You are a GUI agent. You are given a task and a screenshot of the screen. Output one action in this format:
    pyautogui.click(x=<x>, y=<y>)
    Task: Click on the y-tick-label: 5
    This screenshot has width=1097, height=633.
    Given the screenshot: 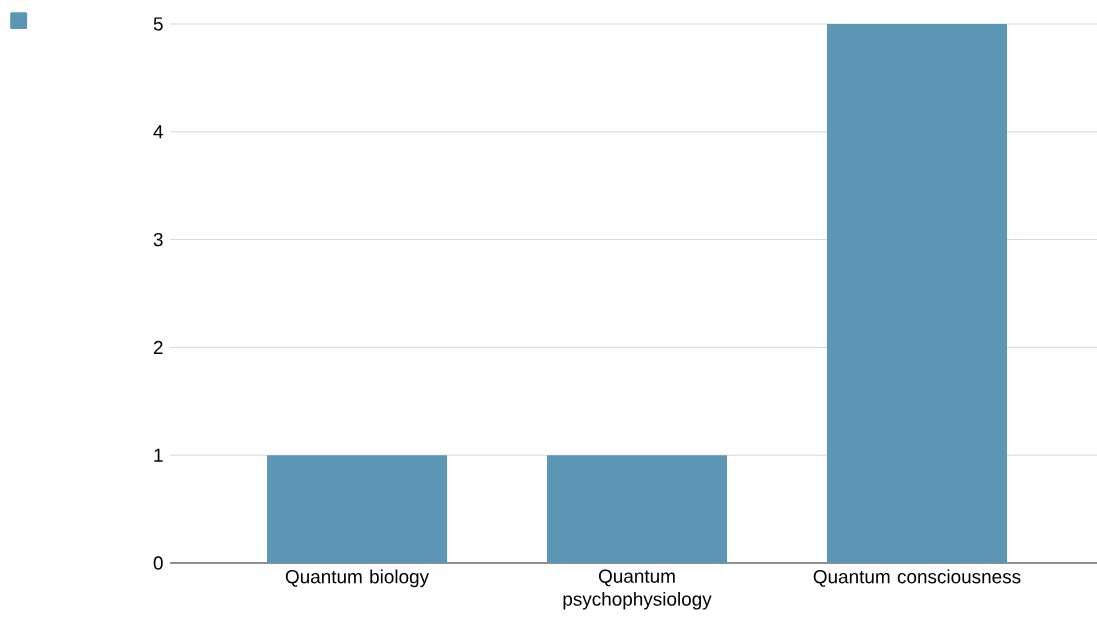 What is the action you would take?
    pyautogui.click(x=158, y=24)
    